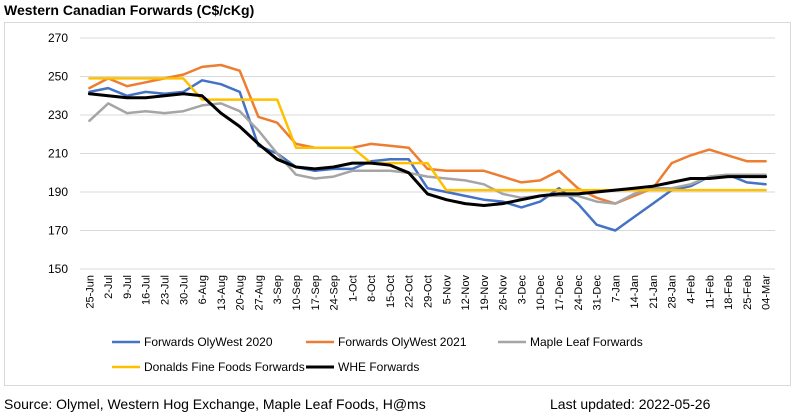 The image size is (797, 418). Describe the element at coordinates (598, 293) in the screenshot. I see `x-tick-label: 31-Dec` at that location.